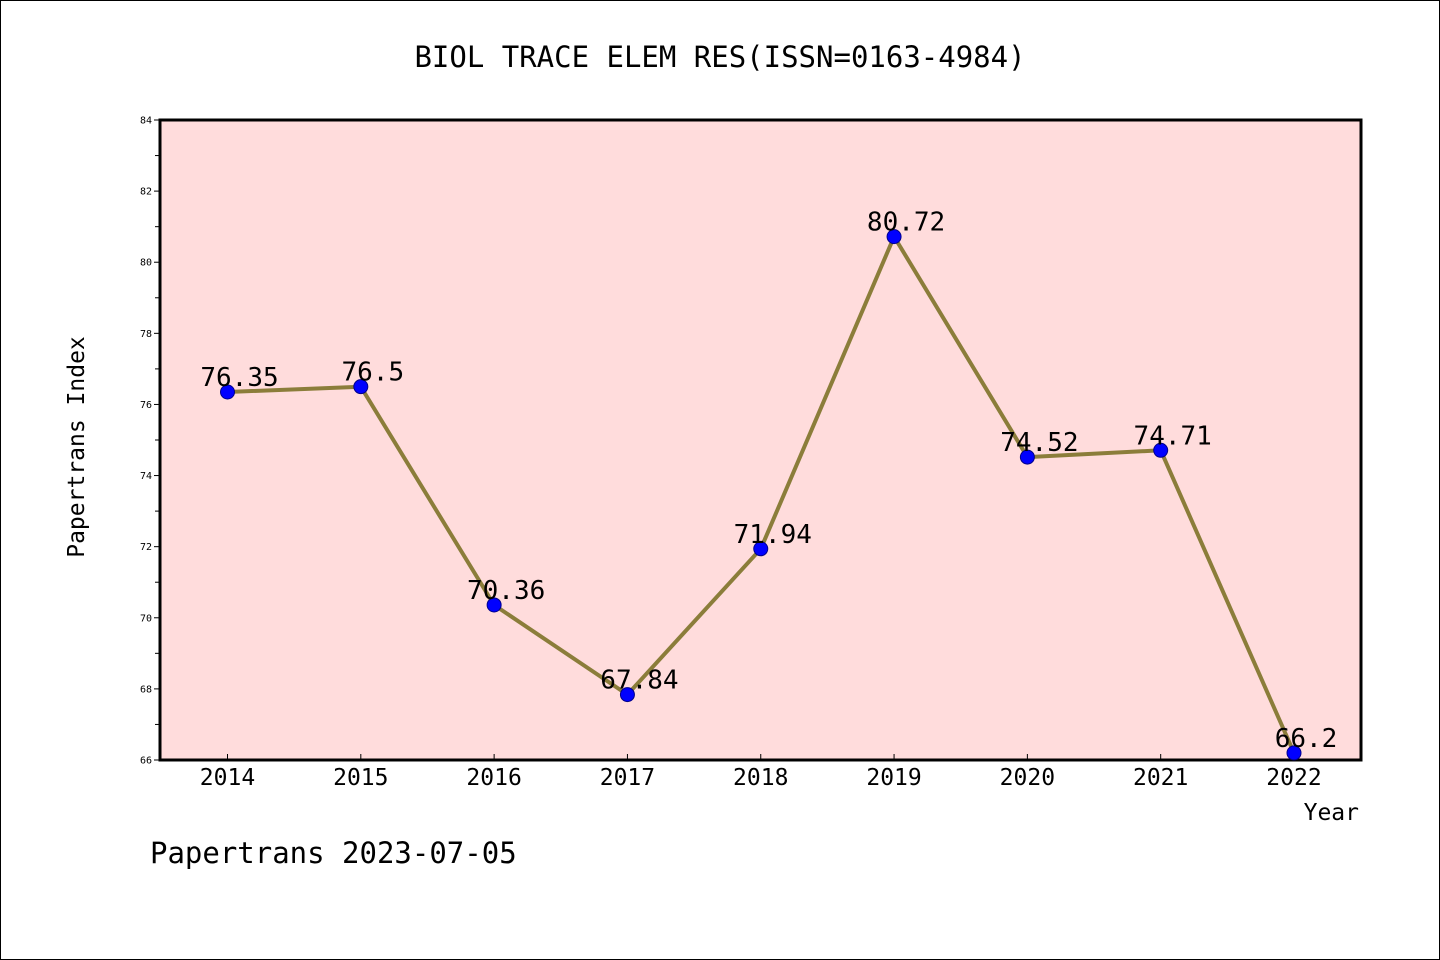 The width and height of the screenshot is (1440, 960). Describe the element at coordinates (146, 405) in the screenshot. I see `y-tick-label: 76` at that location.